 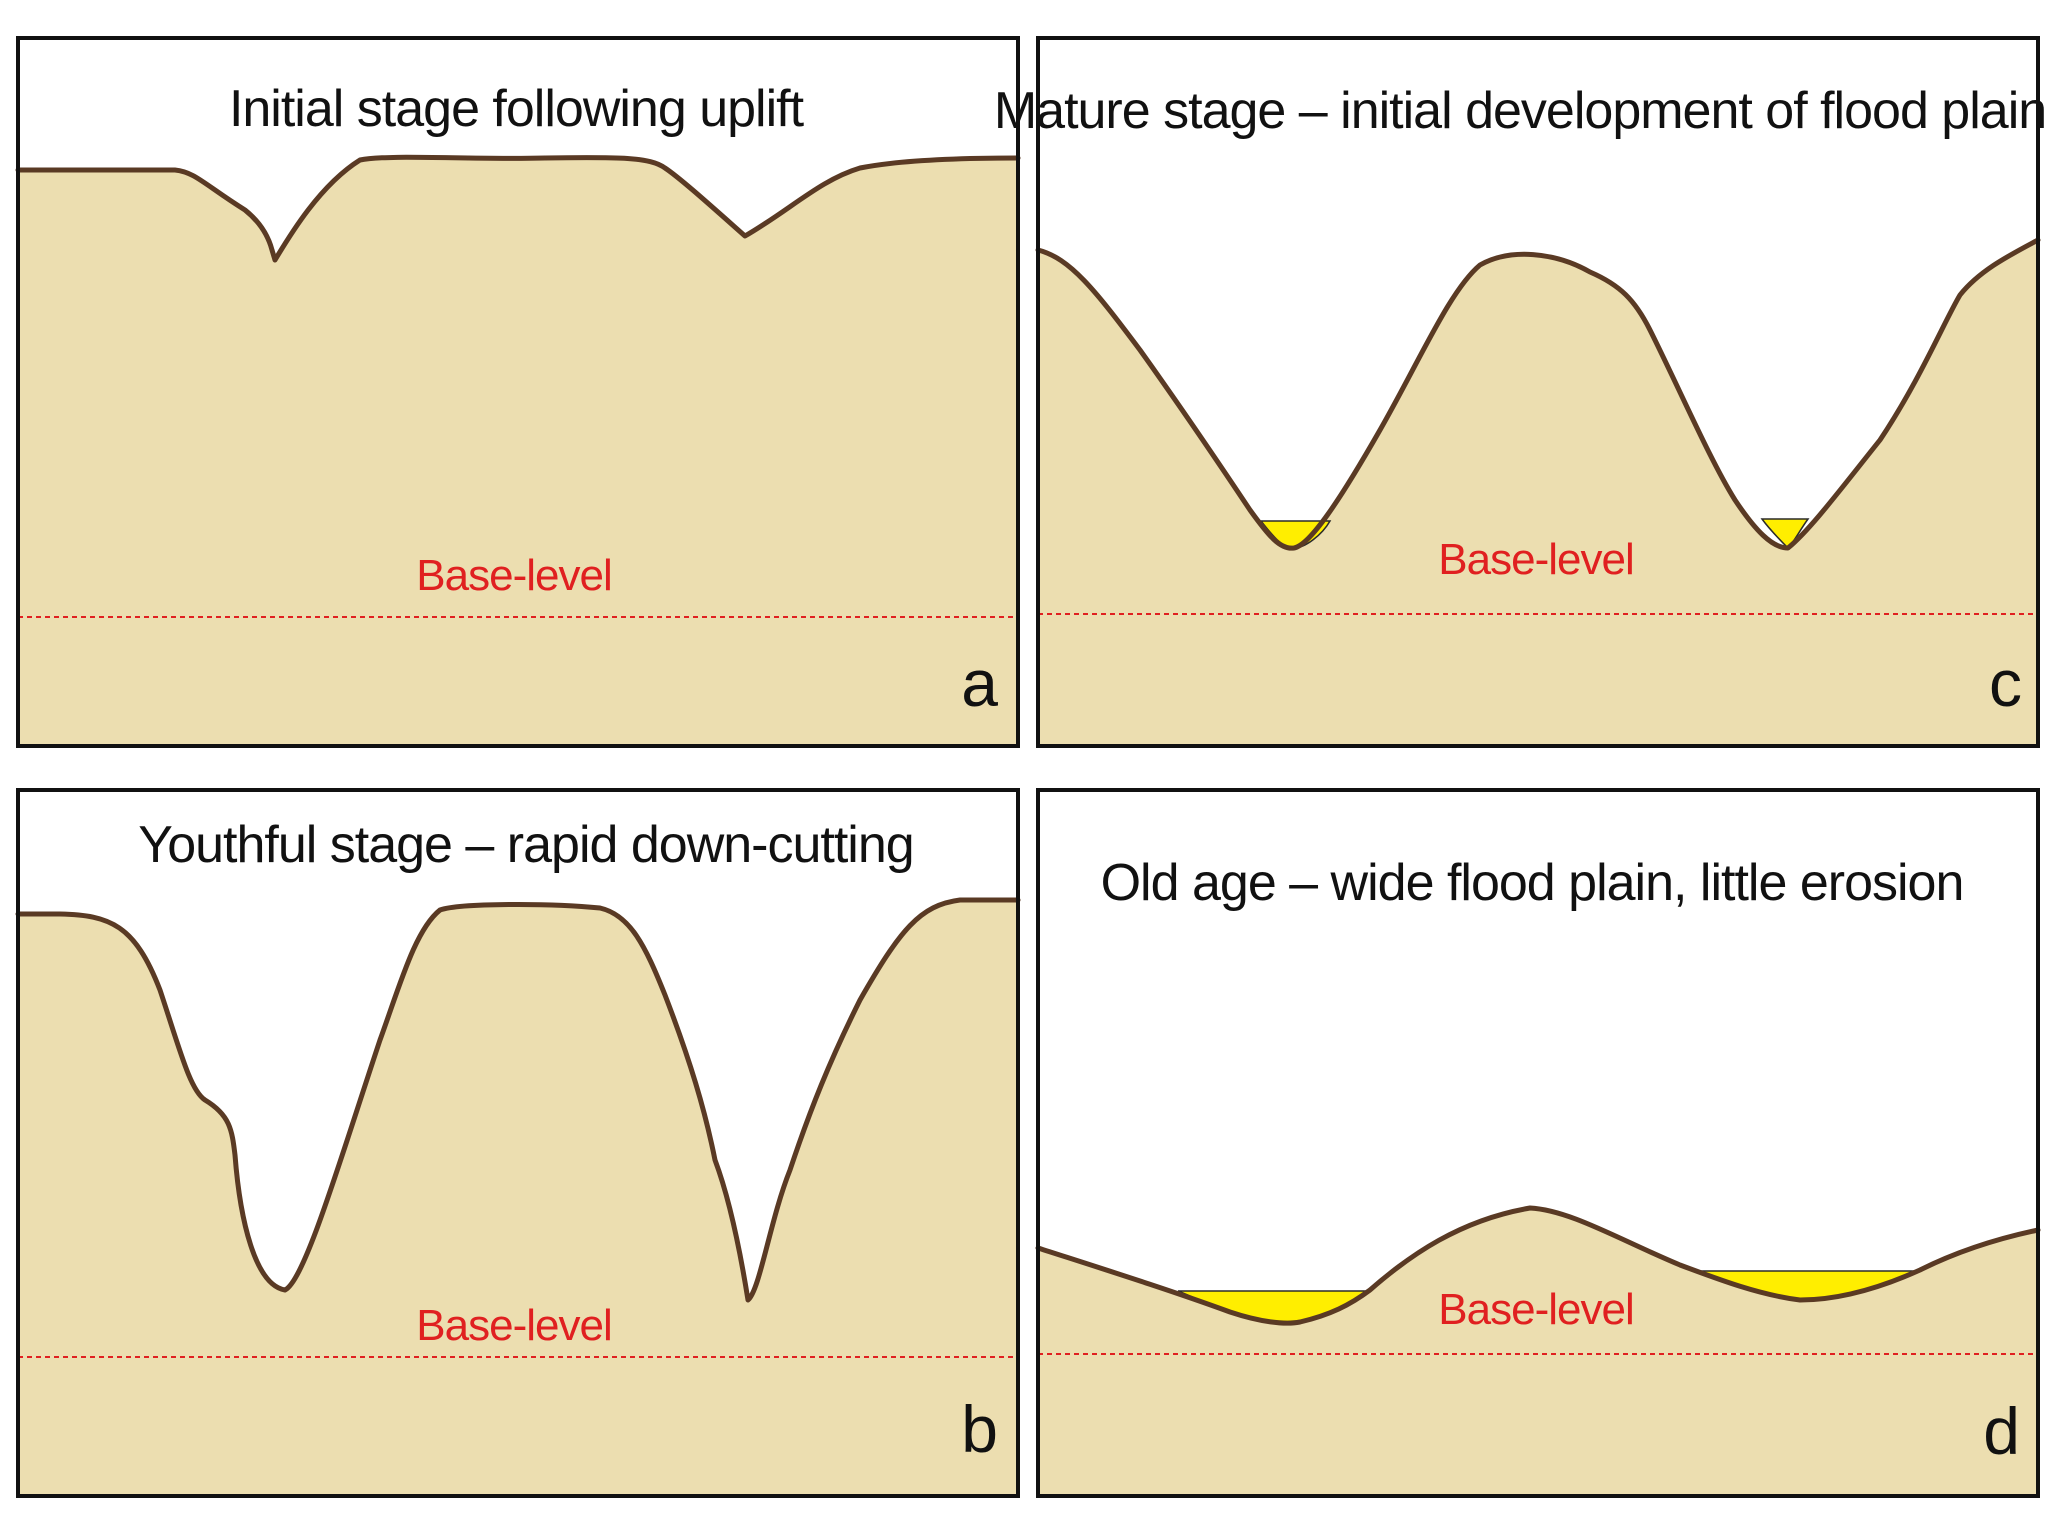 What do you see at coordinates (979, 683) in the screenshot?
I see `panel-a-letter: a` at bounding box center [979, 683].